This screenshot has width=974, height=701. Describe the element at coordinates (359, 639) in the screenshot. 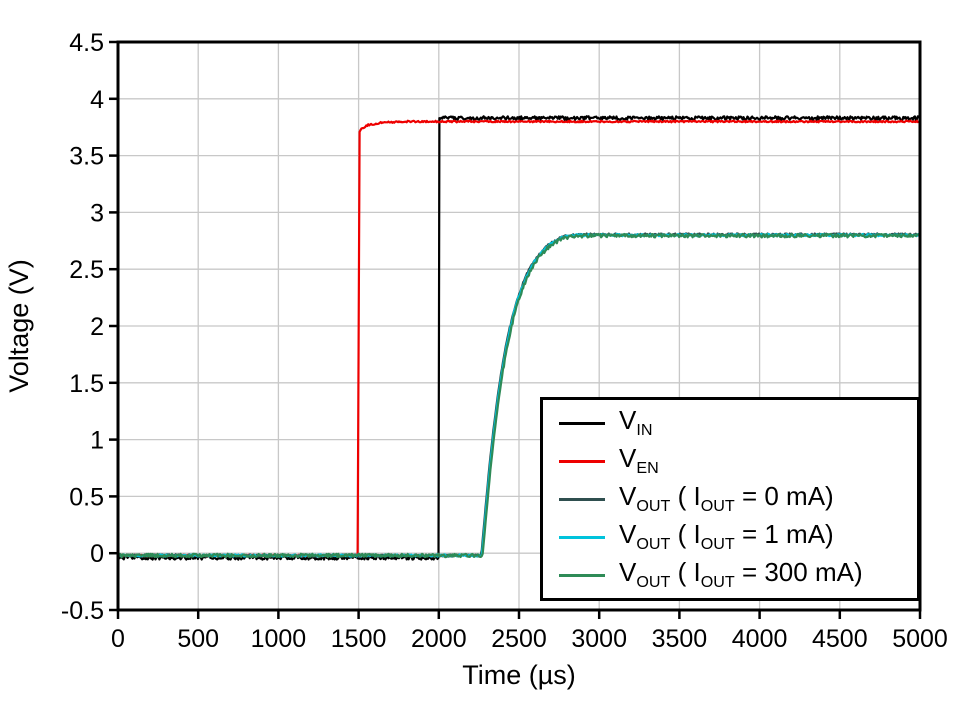

I see `x-tick-label: 1500` at that location.